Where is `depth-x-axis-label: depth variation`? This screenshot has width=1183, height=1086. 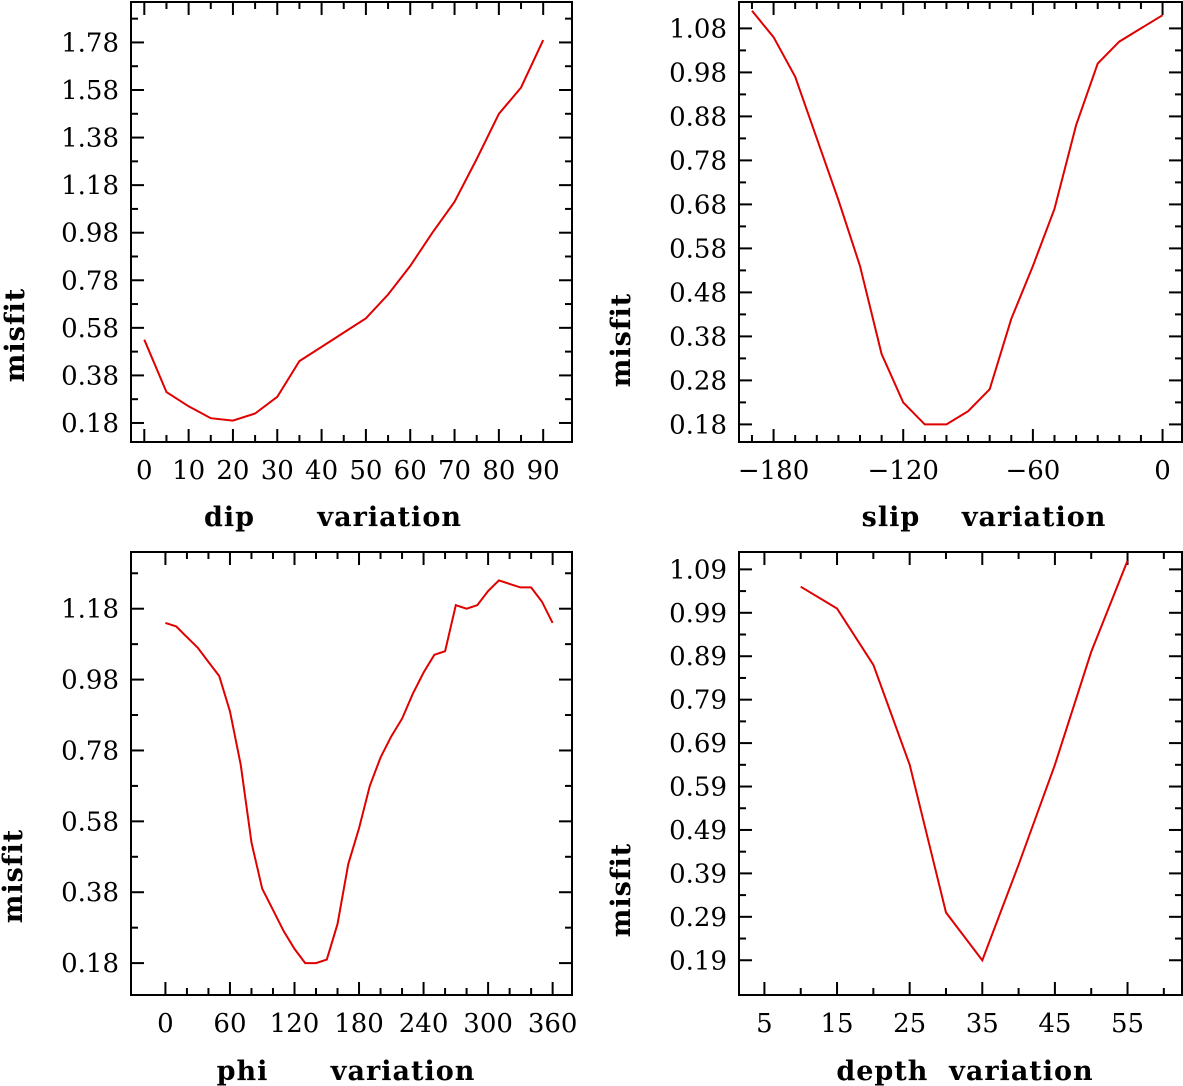
depth-x-axis-label: depth variation is located at coordinates (964, 1071).